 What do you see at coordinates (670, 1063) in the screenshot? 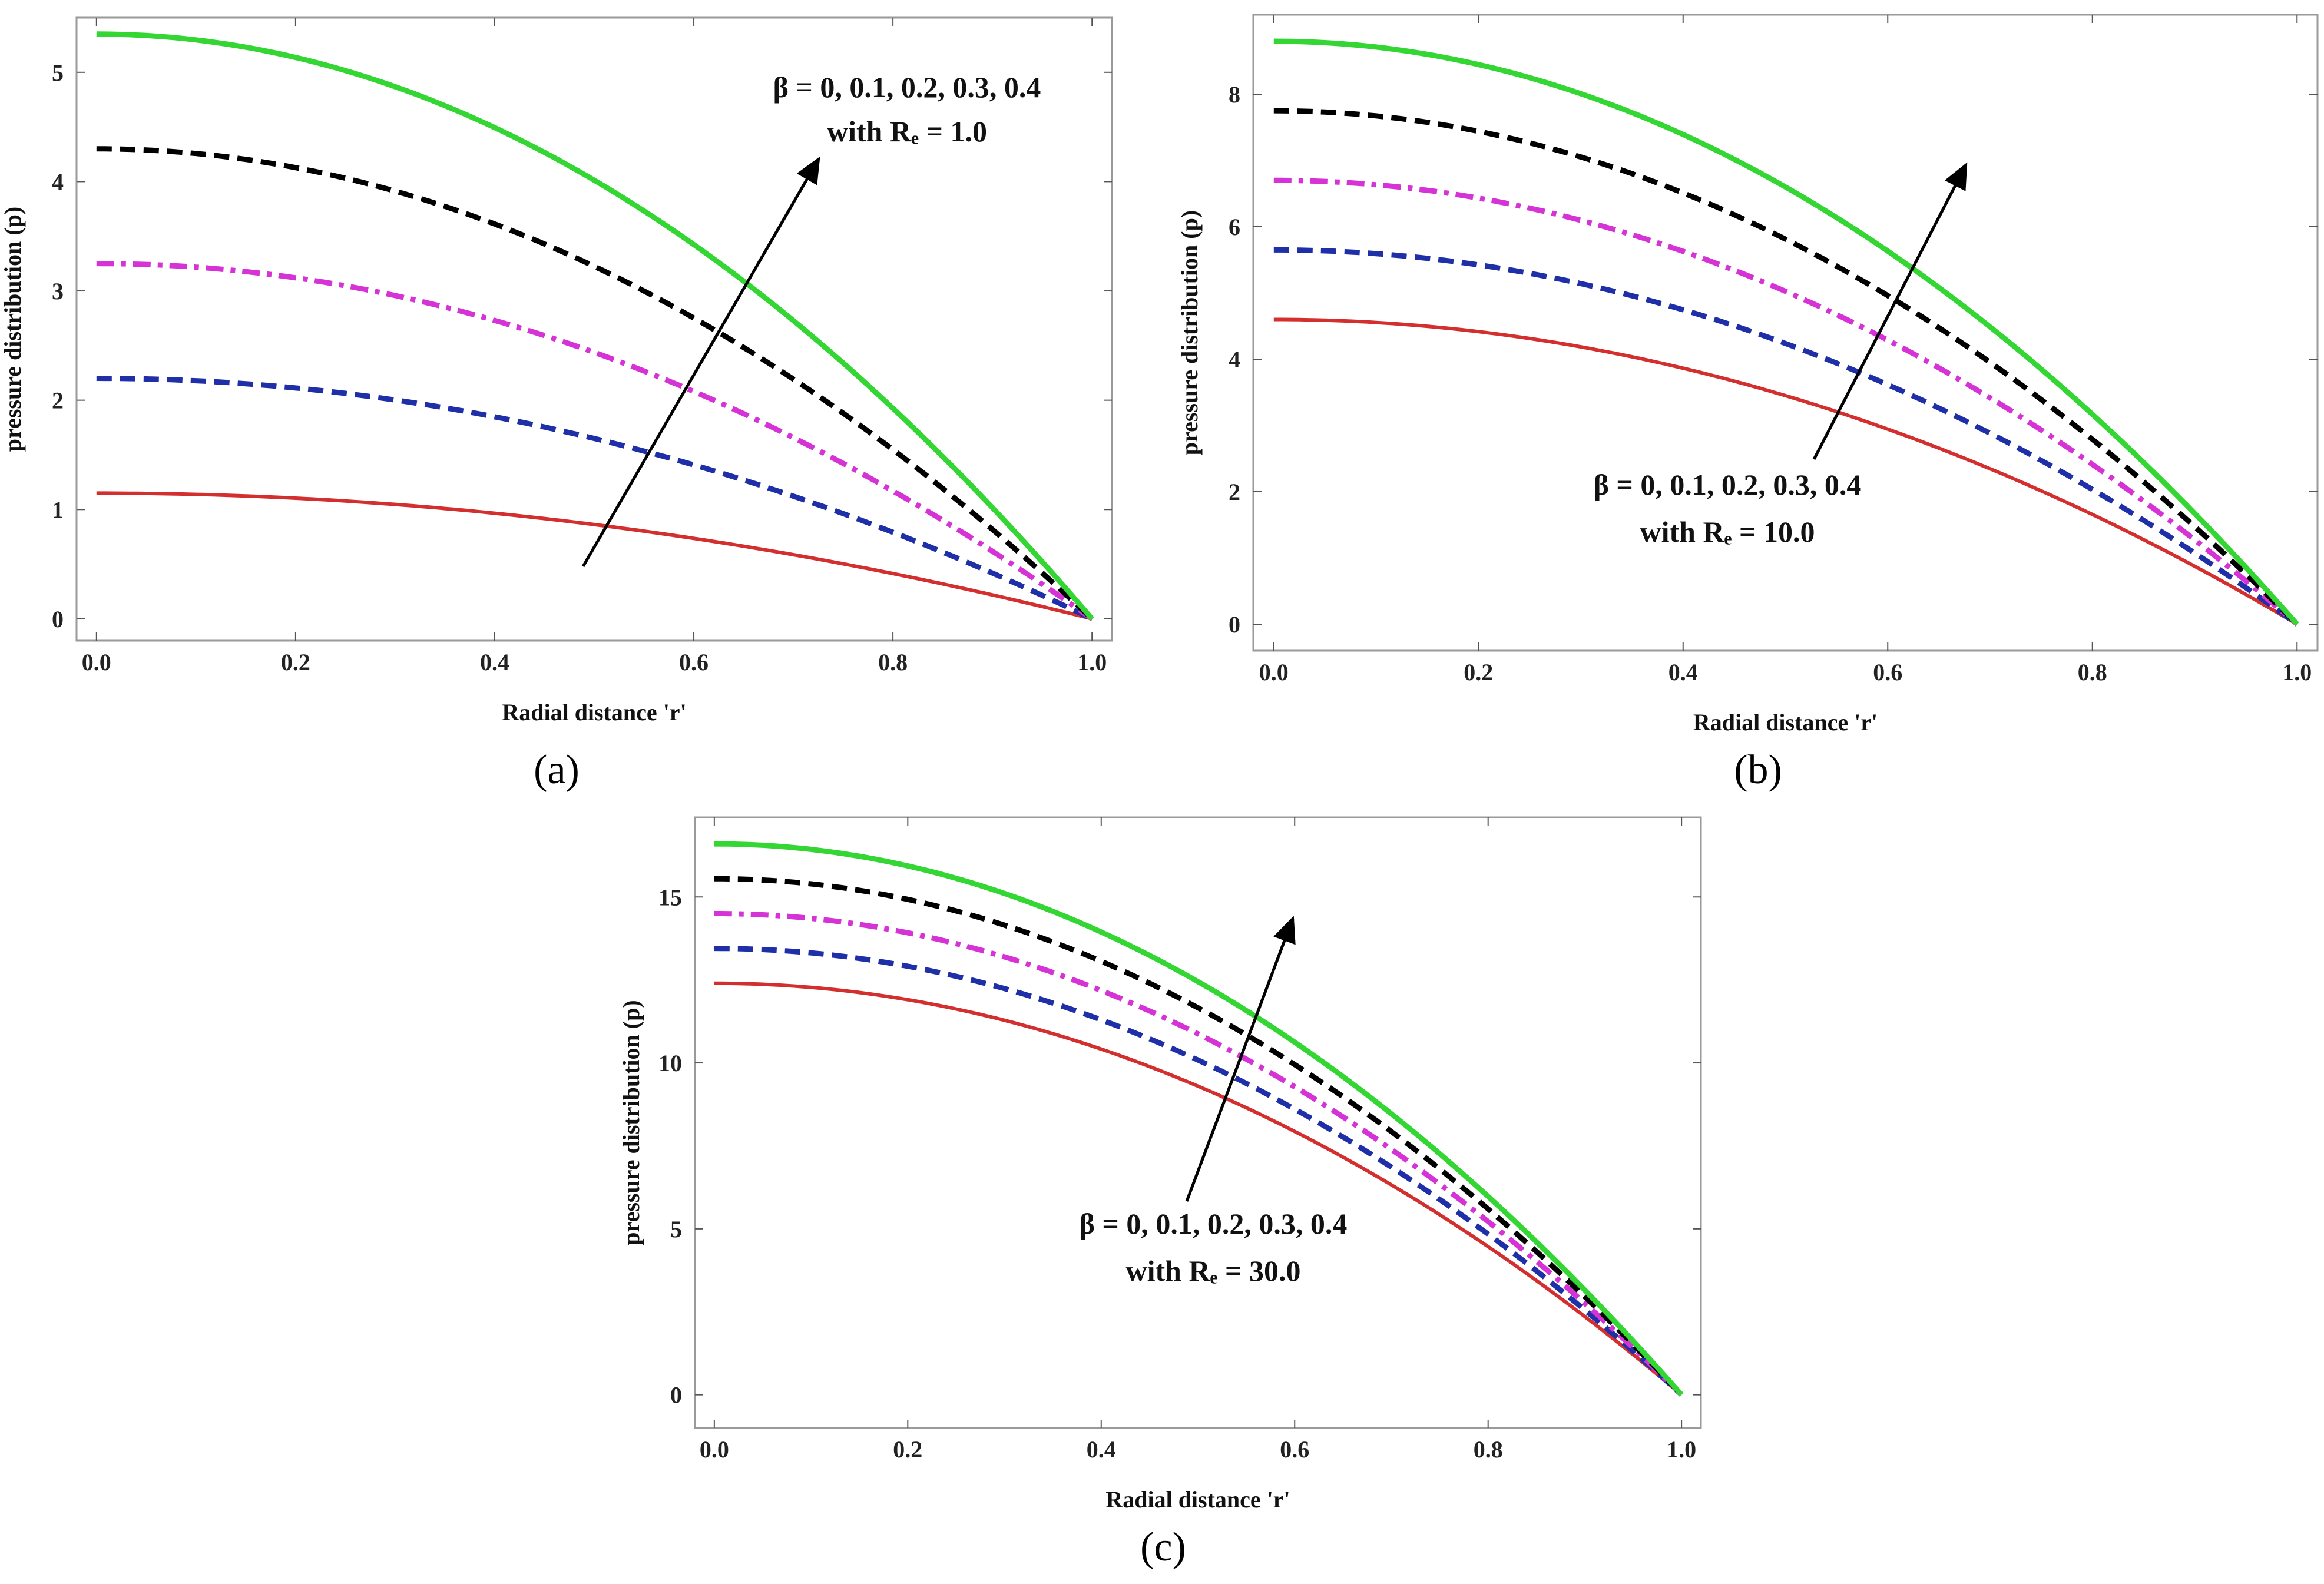
I see `y-tick-label: 10` at bounding box center [670, 1063].